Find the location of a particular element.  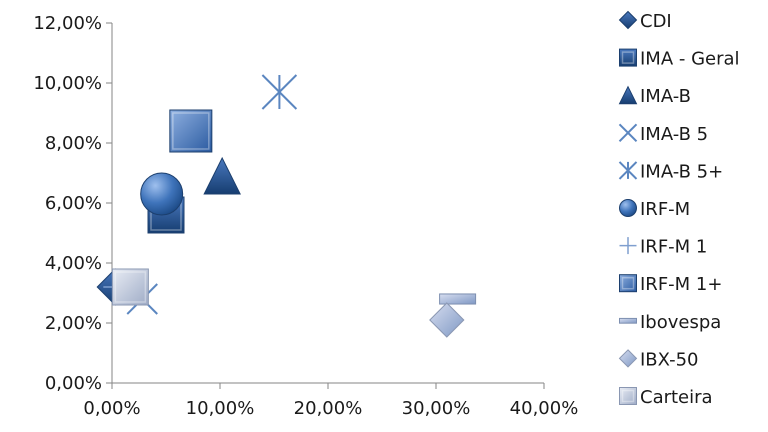

legend-item: Carteira is located at coordinates (666, 397).